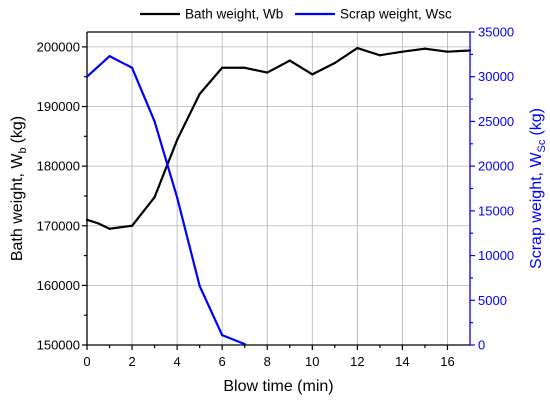  What do you see at coordinates (357, 361) in the screenshot?
I see `x-tick-label: 12` at bounding box center [357, 361].